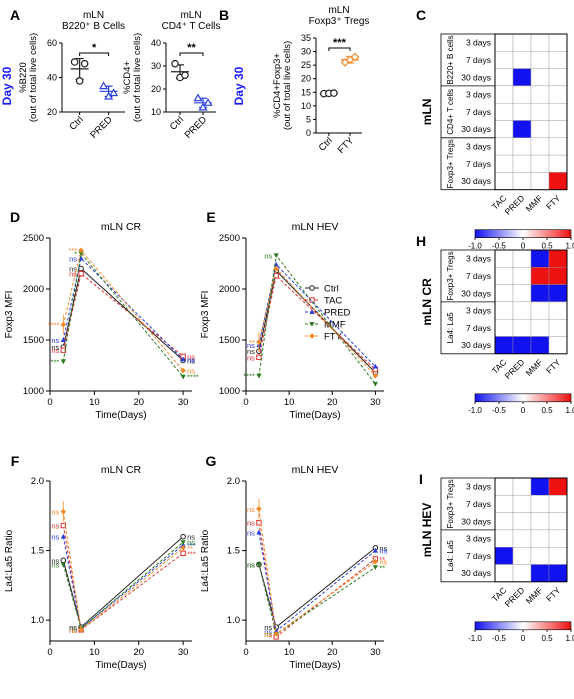  Describe the element at coordinates (333, 337) in the screenshot. I see `legend-label-fty: FTY` at that location.